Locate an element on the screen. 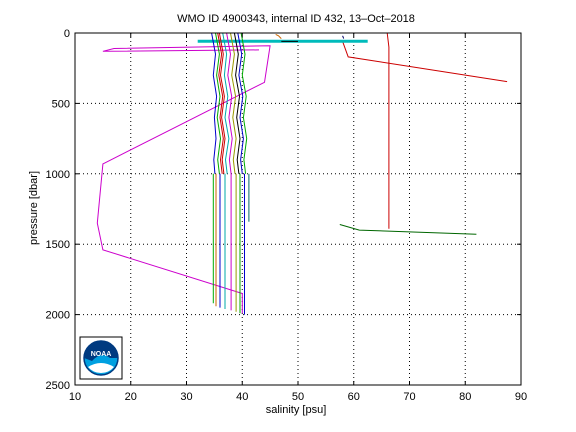 This screenshot has width=576, height=432. y-tick-label: 2500 is located at coordinates (58, 386).